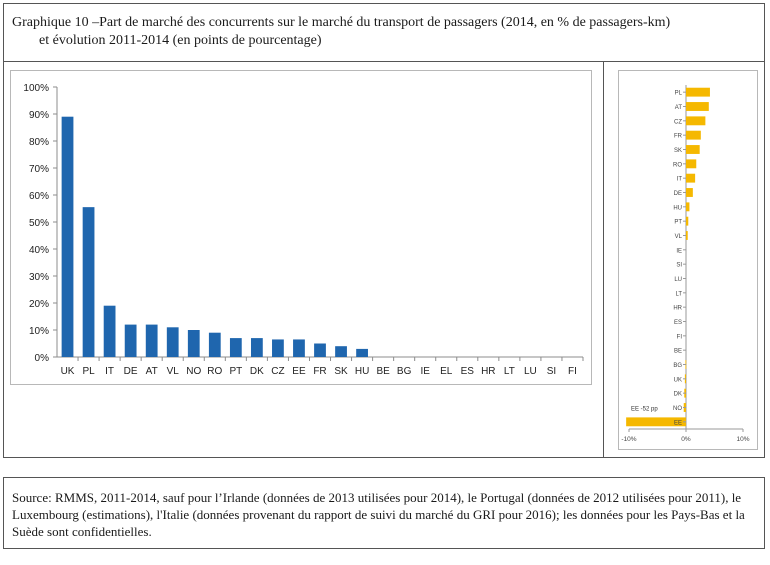 This screenshot has width=770, height=565. Describe the element at coordinates (742, 439) in the screenshot. I see `x-tick-label: 10%` at that location.